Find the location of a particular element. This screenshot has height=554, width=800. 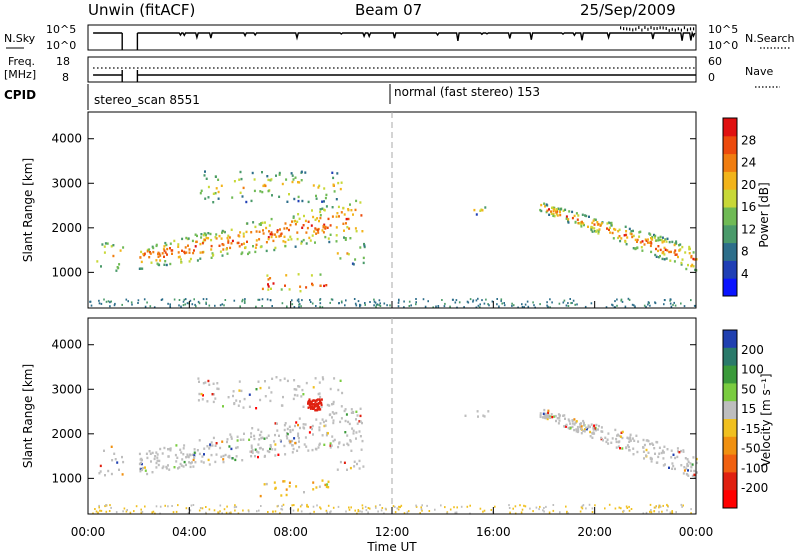

colorbar-tick-label: -50 is located at coordinates (751, 449).